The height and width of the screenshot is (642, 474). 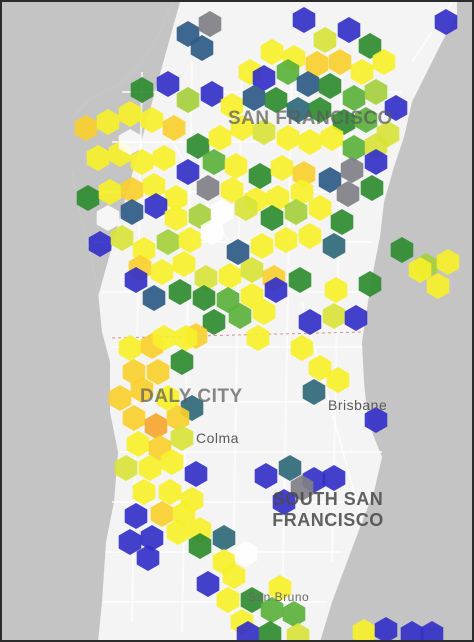 I want to click on label-brisbane: Brisbane, so click(x=358, y=405).